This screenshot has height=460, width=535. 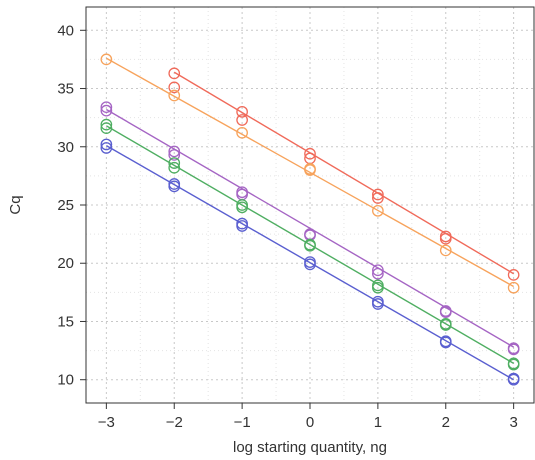 I want to click on x-tick-label: −2, so click(x=174, y=422).